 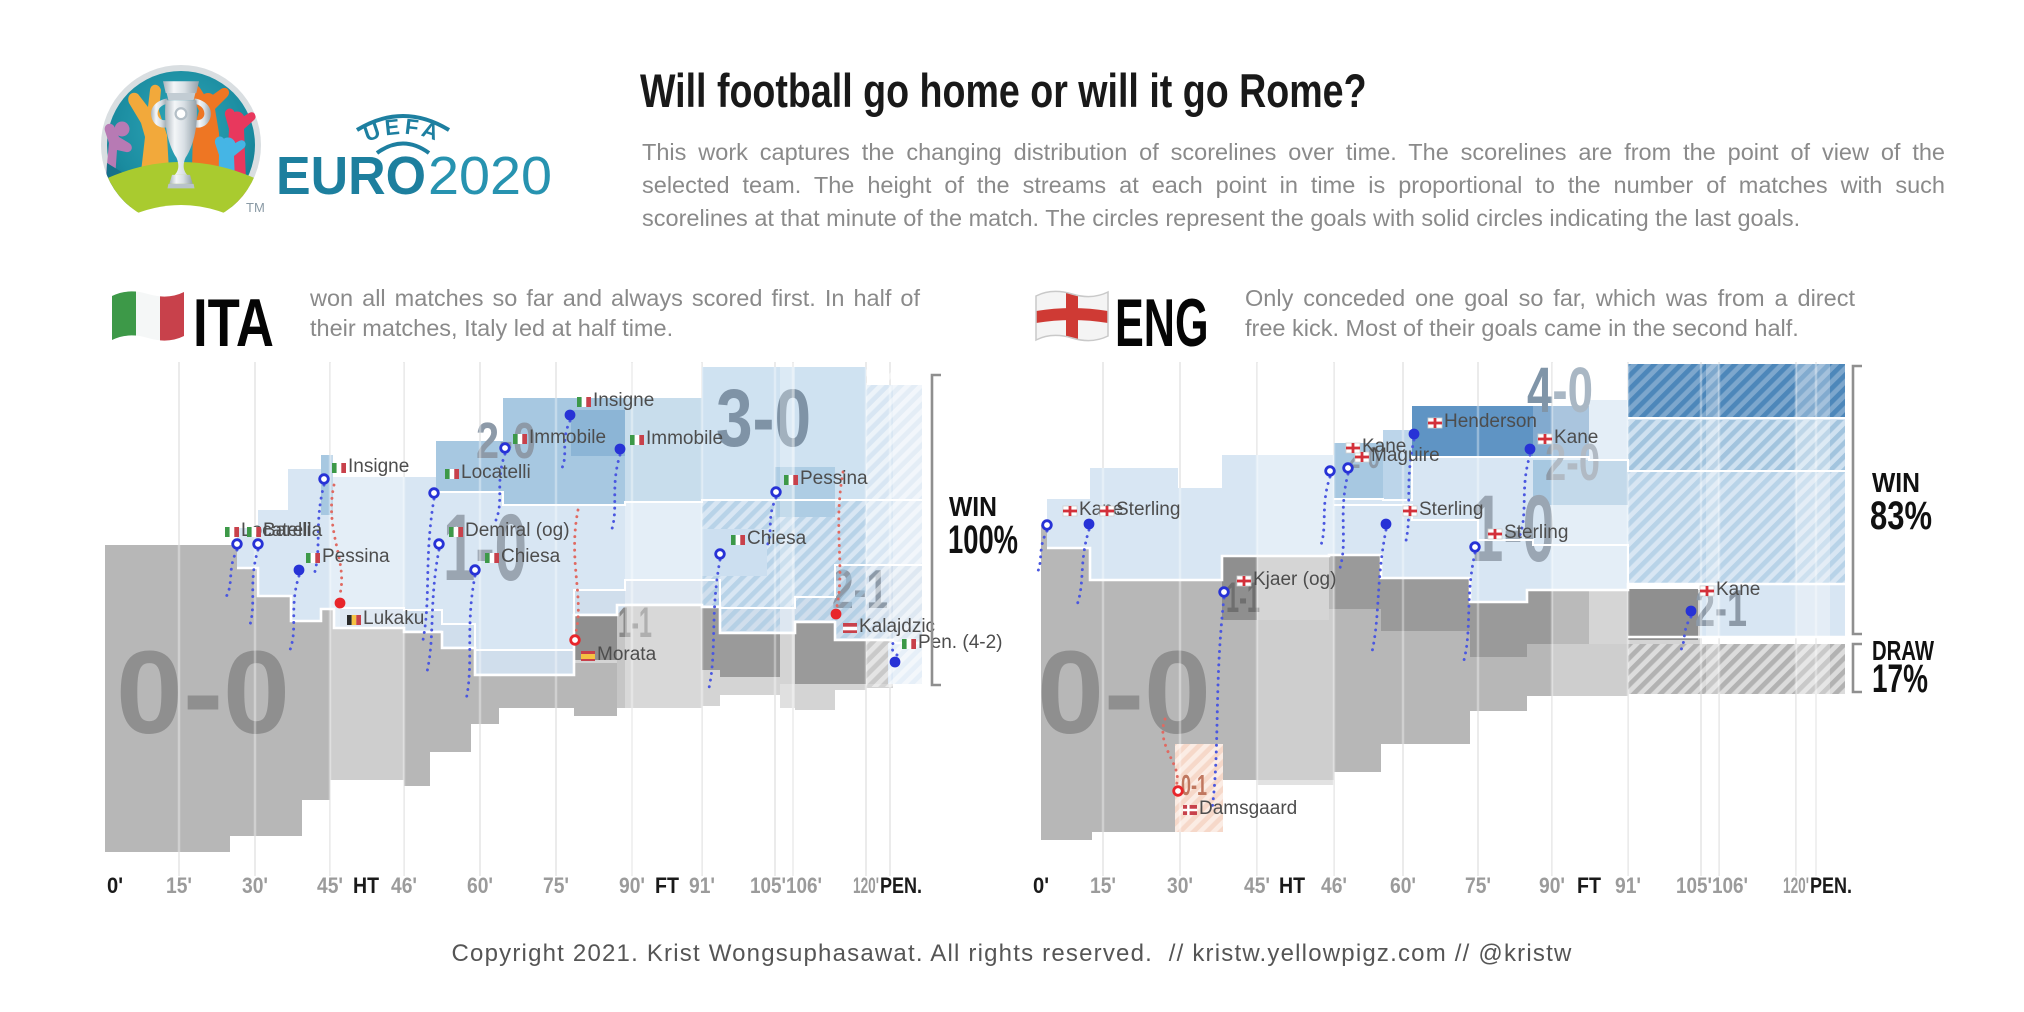 What do you see at coordinates (1903, 650) in the screenshot?
I see `svg-text: DRAW` at bounding box center [1903, 650].